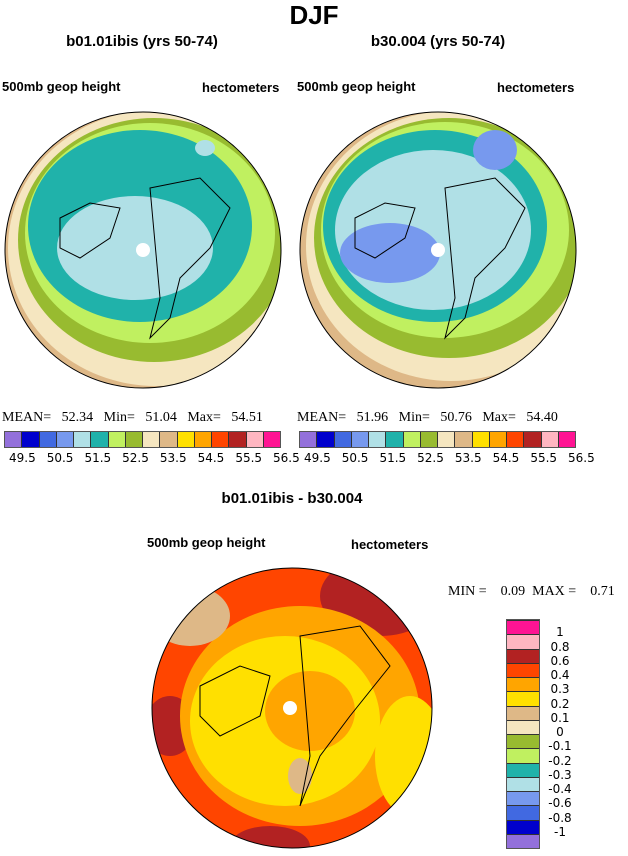 This screenshot has width=628, height=856. Describe the element at coordinates (536, 87) in the screenshot. I see `panel-2-units-label: hectometers` at that location.